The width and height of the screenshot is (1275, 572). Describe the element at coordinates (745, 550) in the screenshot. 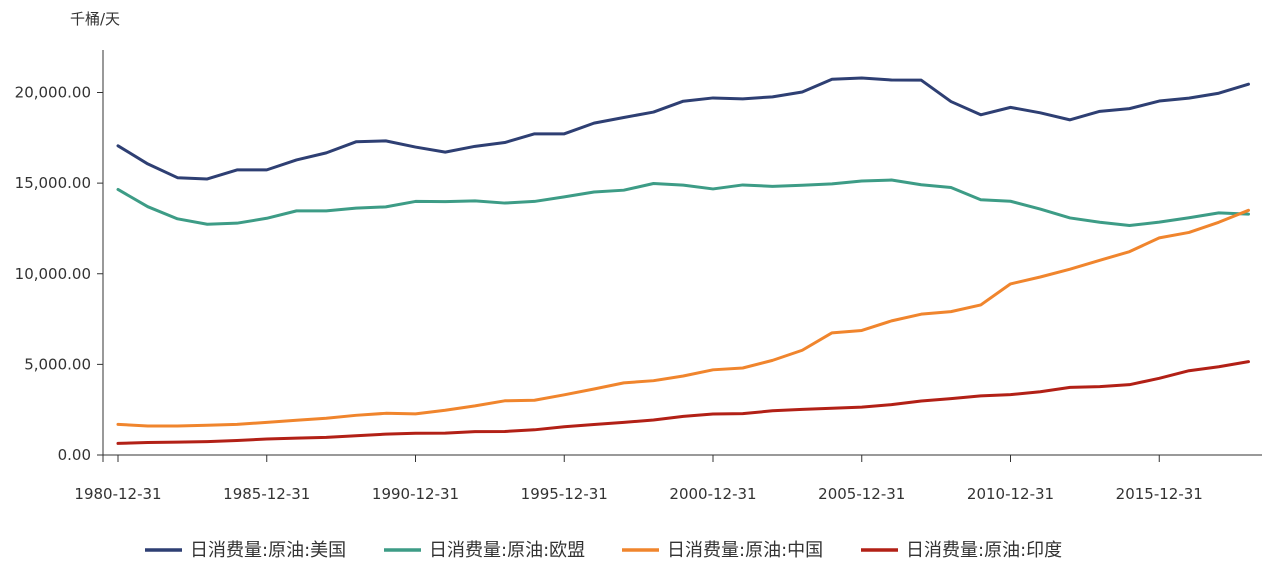

I see `legend-label: 日消费量:原油:中国` at that location.